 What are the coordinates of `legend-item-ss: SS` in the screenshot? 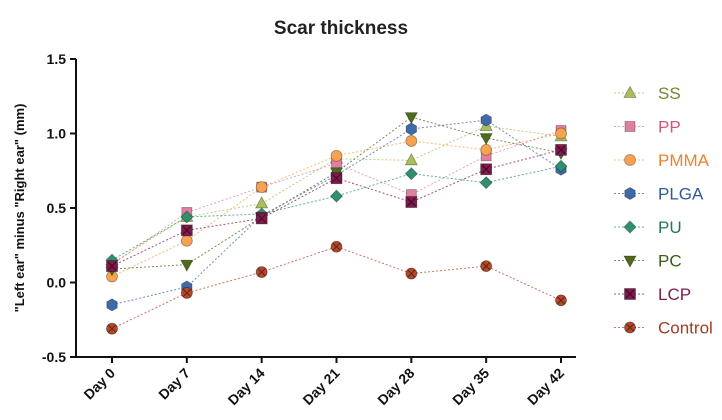 It's located at (647, 93).